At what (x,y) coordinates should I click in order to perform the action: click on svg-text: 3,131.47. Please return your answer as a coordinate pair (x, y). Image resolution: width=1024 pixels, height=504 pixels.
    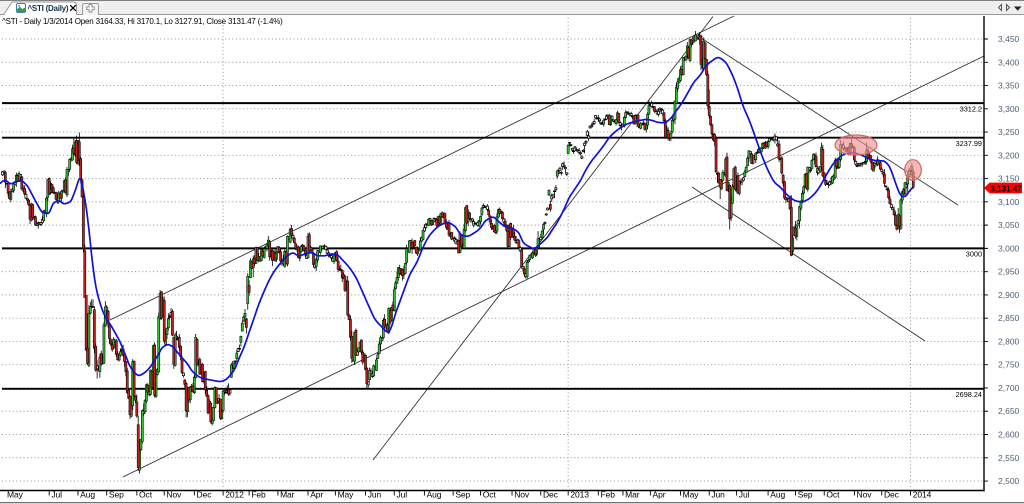
    Looking at the image, I should click on (1007, 188).